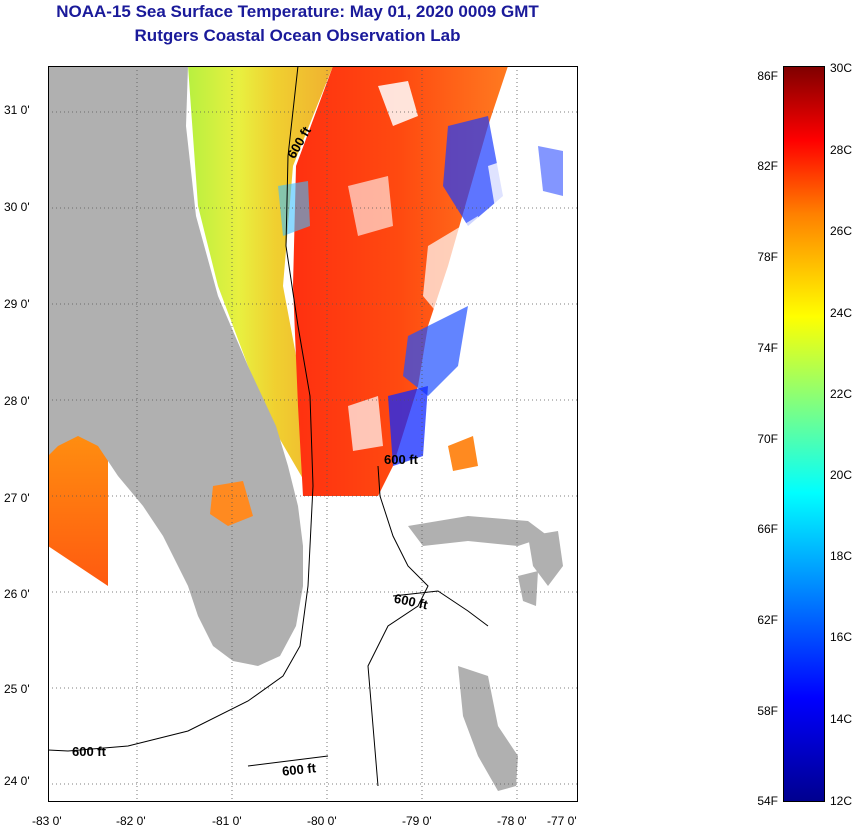 The image size is (864, 832). I want to click on lon-tick-77: -77 0', so click(562, 821).